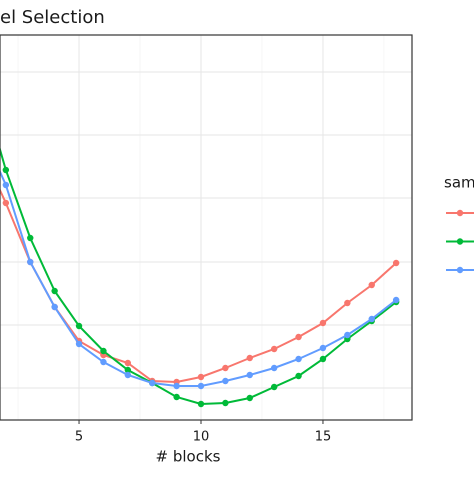 This screenshot has height=478, width=474. I want to click on legend, so click(460, 241).